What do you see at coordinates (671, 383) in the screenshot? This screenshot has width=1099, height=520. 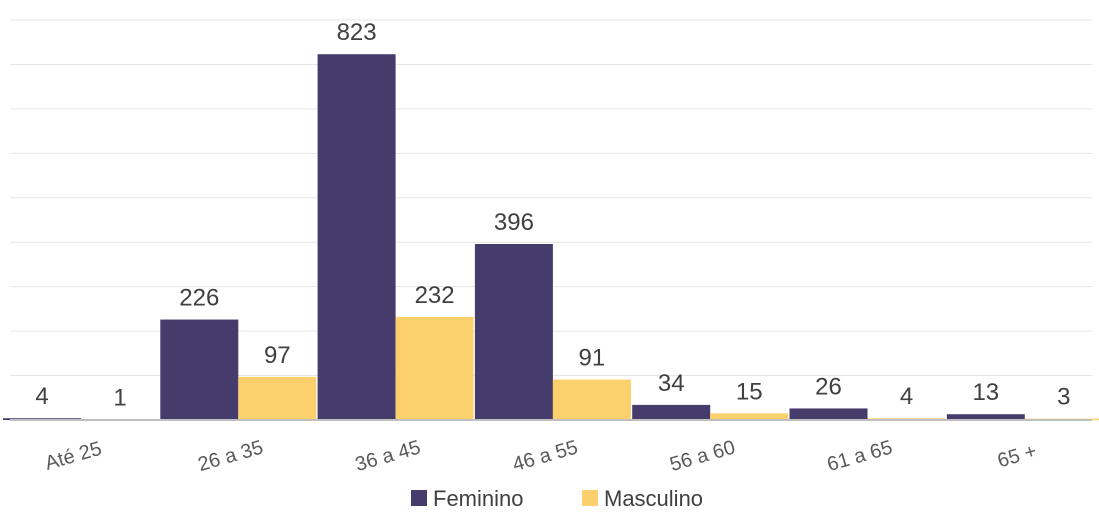 I see `data-label-feminino-4: 34` at bounding box center [671, 383].